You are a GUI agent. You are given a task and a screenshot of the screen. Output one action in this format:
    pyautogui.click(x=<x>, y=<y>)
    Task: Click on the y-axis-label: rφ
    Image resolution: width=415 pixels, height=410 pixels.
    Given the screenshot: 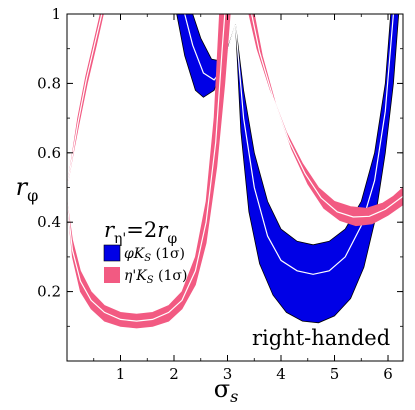 What is the action you would take?
    pyautogui.click(x=27, y=189)
    